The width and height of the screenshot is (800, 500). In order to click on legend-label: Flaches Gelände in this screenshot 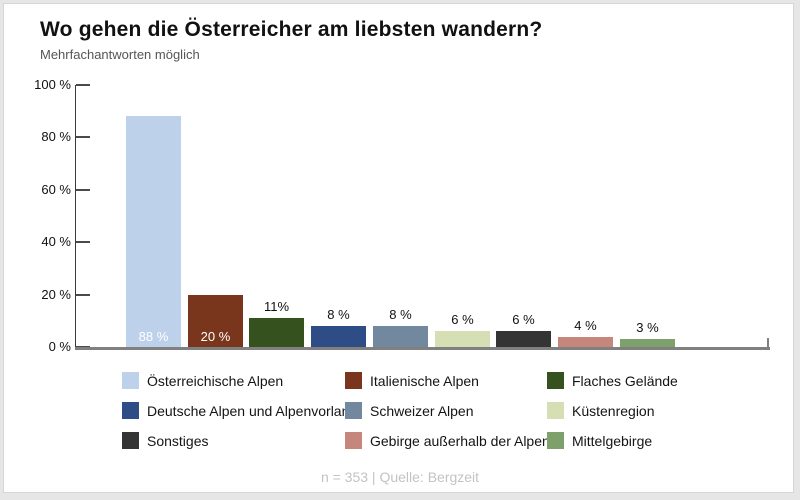, I will do `click(625, 380)`.